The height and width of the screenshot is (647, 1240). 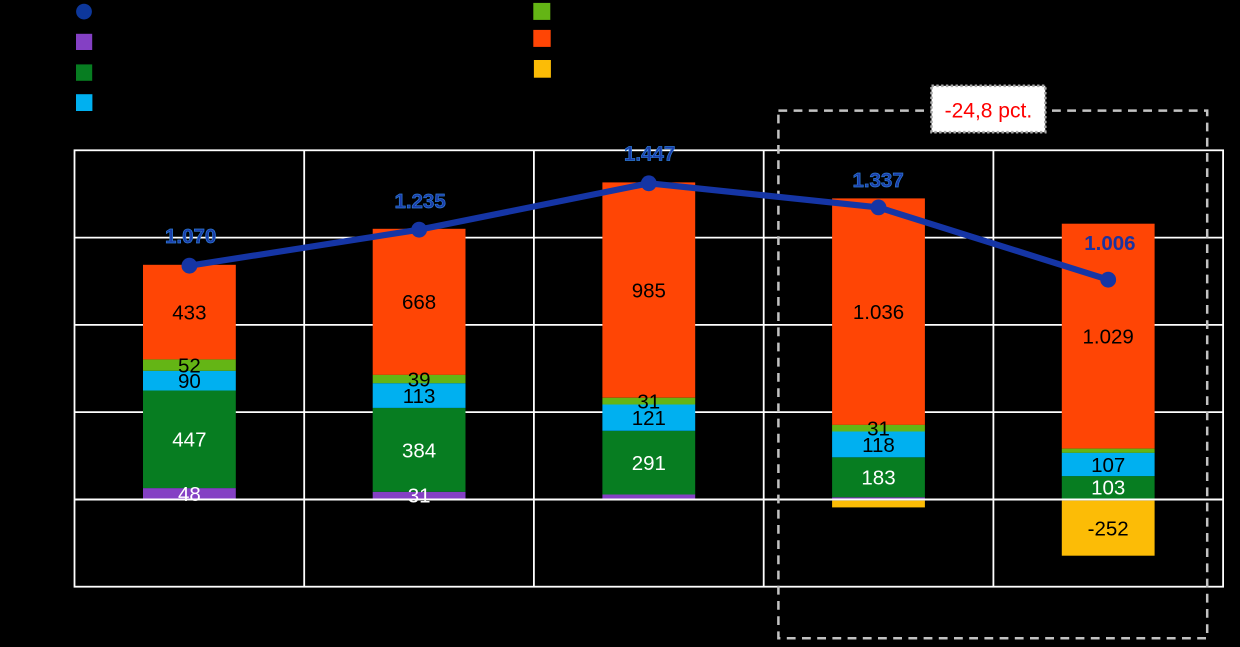 I want to click on svg-text: 103, so click(x=1108, y=488).